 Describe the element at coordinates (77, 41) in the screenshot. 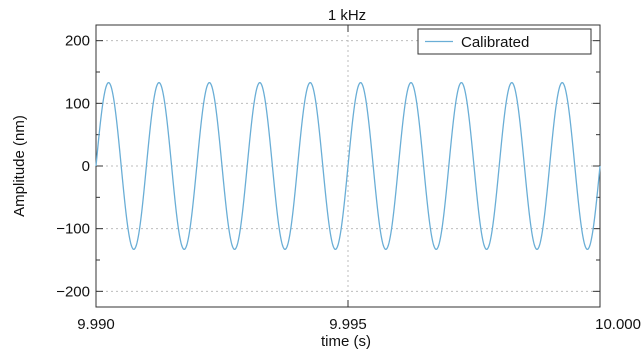

I see `y-tick-label: 200` at that location.